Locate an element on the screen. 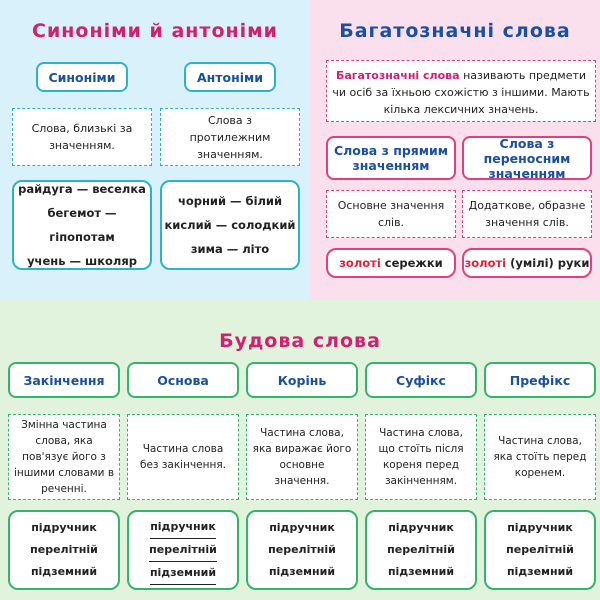  column-heading: Корінь is located at coordinates (302, 380).